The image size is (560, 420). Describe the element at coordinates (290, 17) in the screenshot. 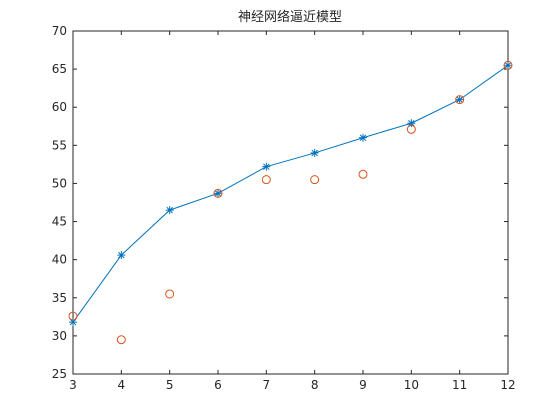

I see `chart-title: 神经网络逼近模型` at that location.